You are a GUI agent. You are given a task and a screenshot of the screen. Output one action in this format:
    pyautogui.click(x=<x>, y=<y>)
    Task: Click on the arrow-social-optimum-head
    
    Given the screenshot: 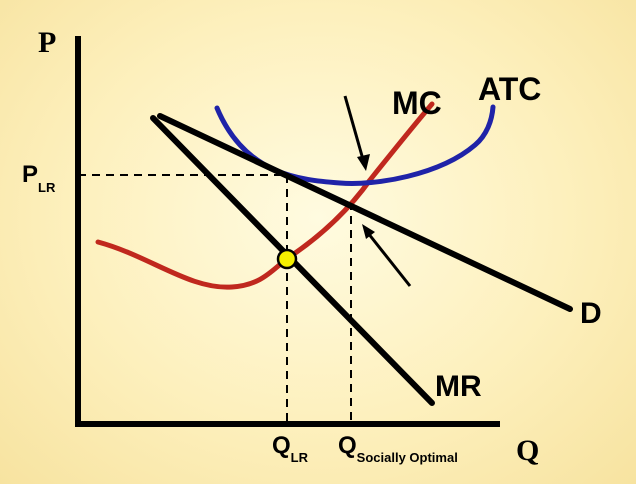 What is the action you would take?
    pyautogui.click(x=368, y=231)
    